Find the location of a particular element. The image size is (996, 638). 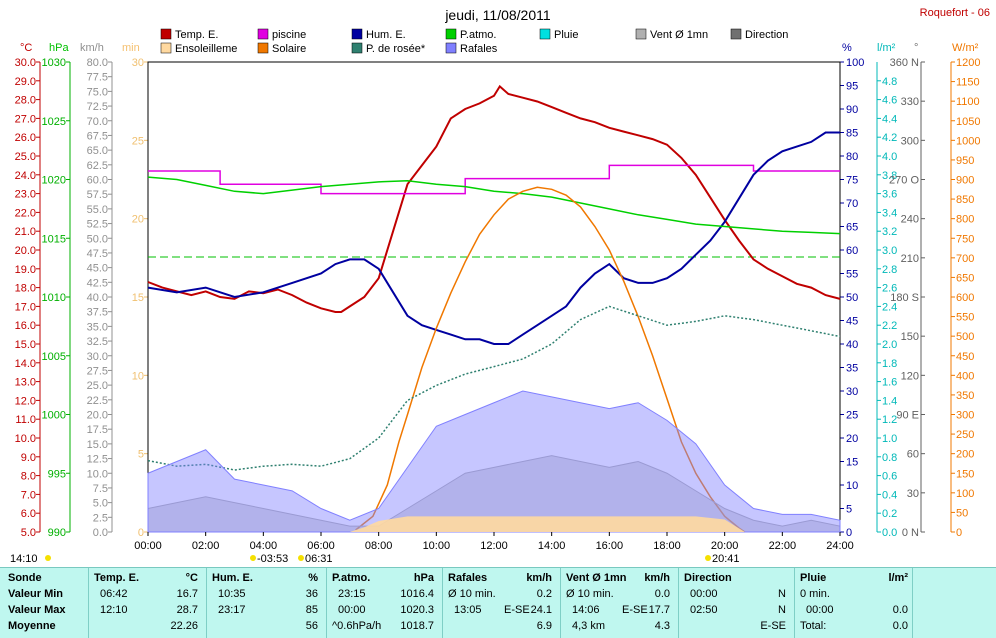

wind-tick-label: 67.5 is located at coordinates (97, 136).